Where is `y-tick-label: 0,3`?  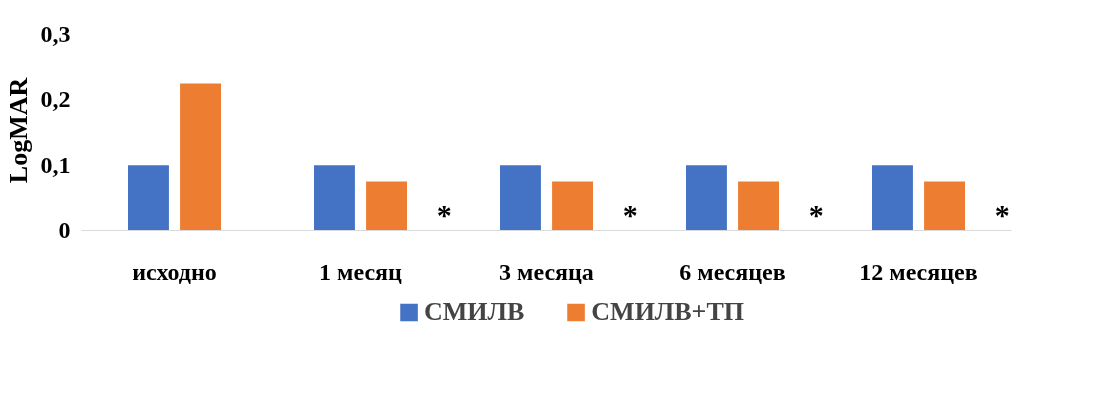 y-tick-label: 0,3 is located at coordinates (55, 33).